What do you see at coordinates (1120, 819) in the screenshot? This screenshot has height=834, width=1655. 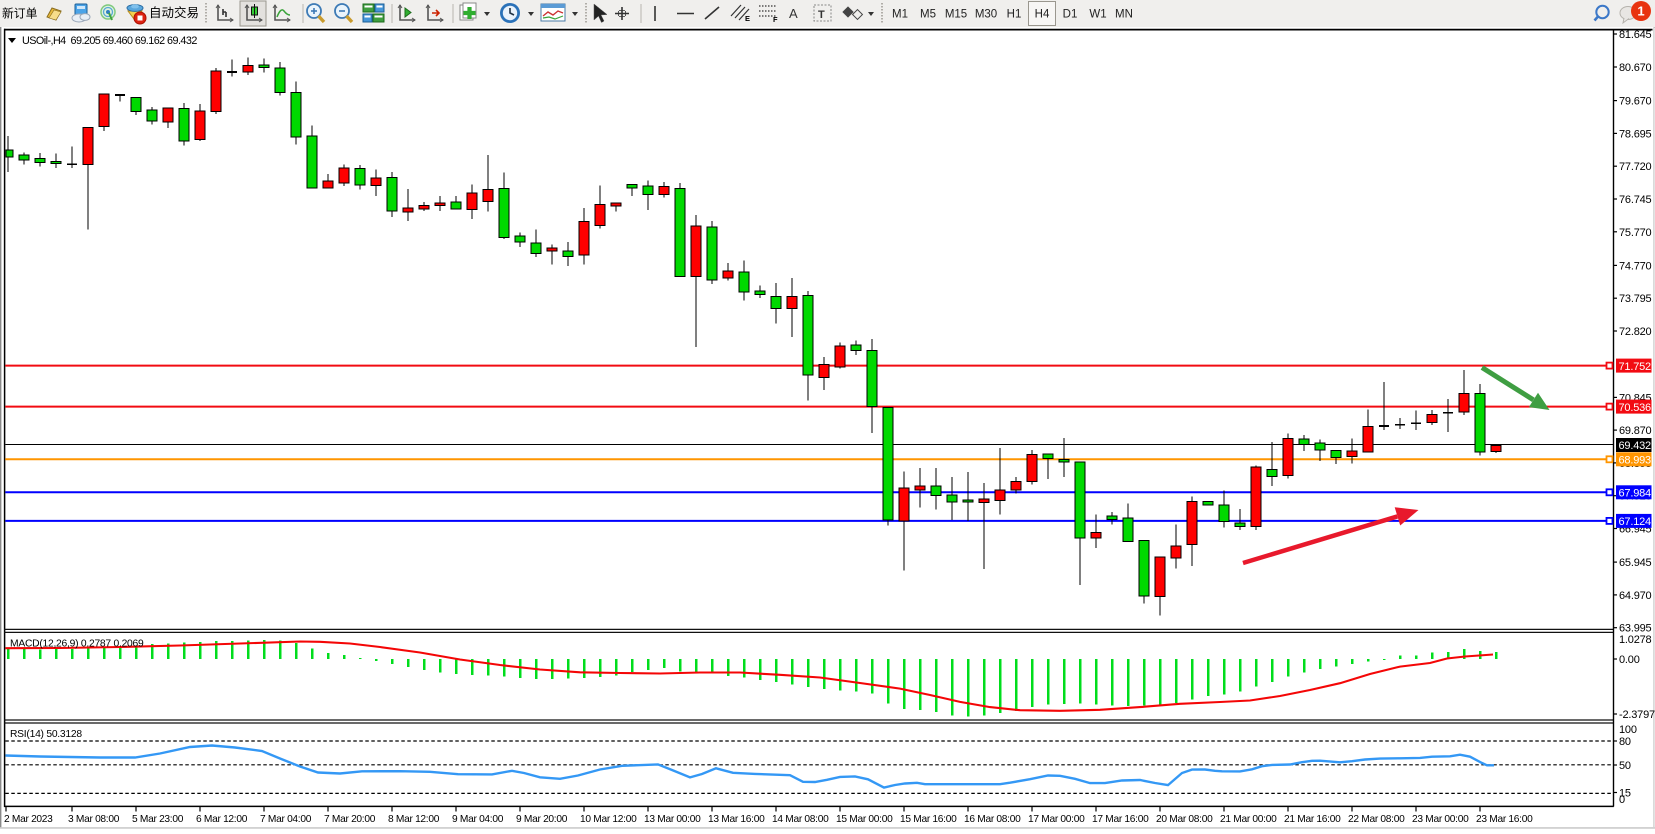 I see `svg-text: 17 Mar 16:00` at bounding box center [1120, 819].